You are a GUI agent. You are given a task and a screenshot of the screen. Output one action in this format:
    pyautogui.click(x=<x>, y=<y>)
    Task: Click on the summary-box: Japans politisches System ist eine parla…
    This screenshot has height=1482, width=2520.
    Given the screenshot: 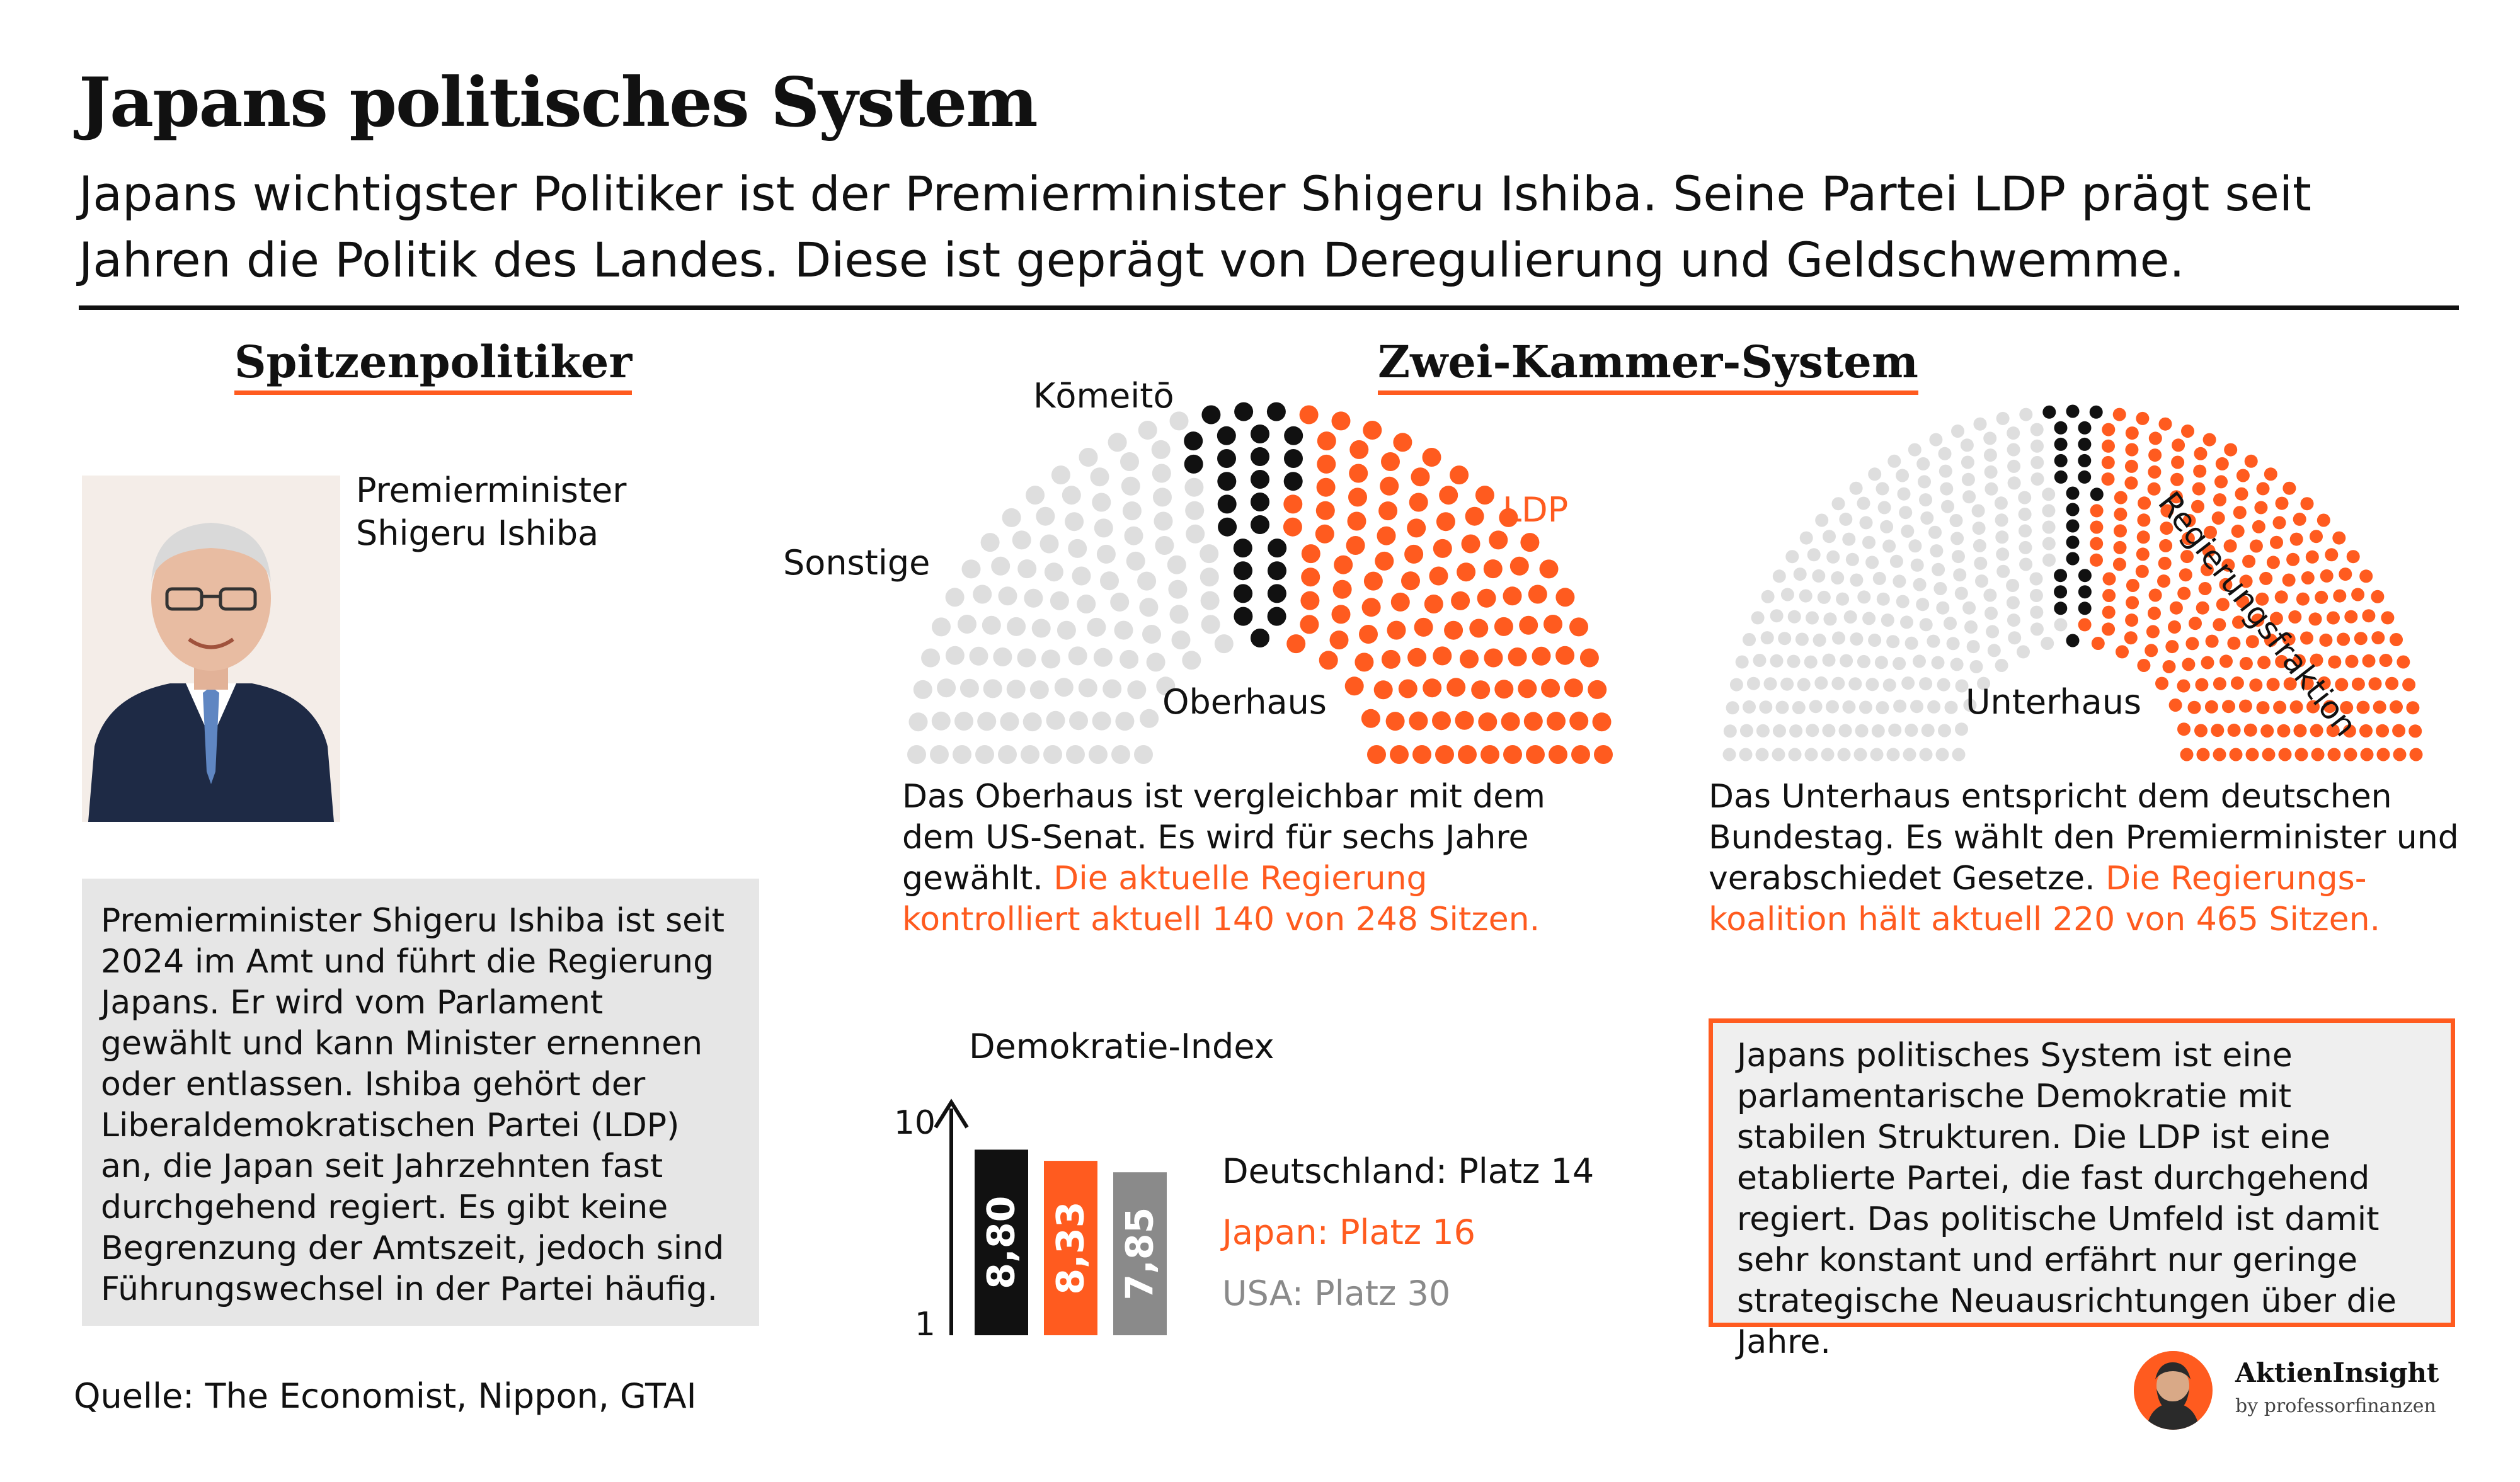 What is the action you would take?
    pyautogui.click(x=2082, y=1189)
    